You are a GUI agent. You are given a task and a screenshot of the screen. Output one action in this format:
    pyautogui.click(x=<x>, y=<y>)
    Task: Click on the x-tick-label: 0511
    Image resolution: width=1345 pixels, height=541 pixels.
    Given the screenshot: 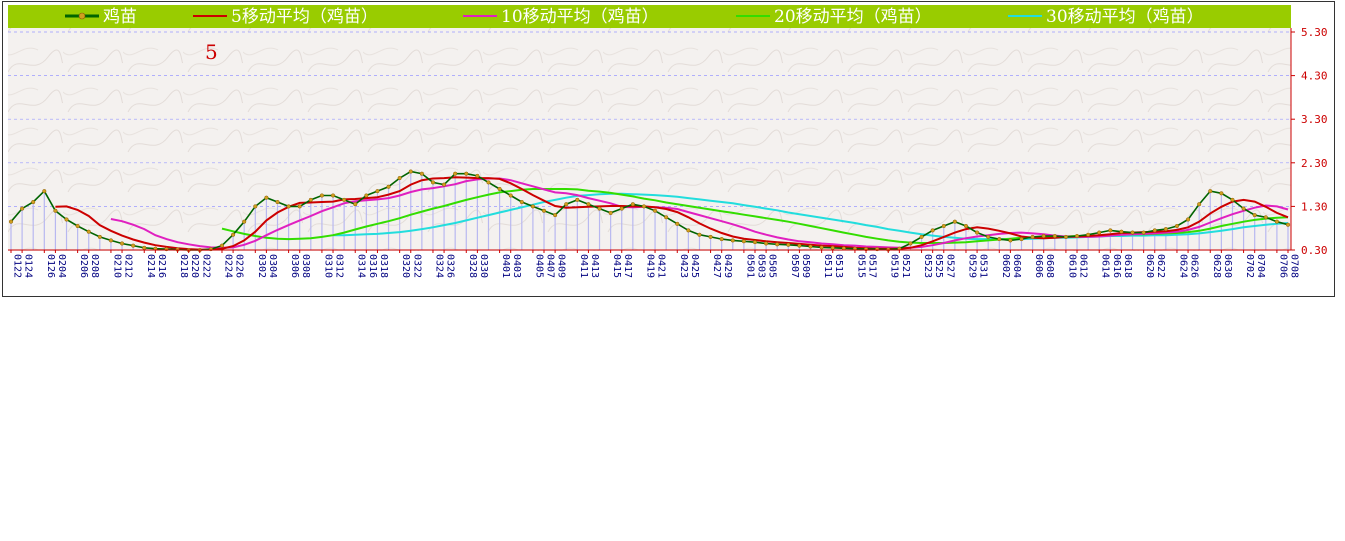 What is the action you would take?
    pyautogui.click(x=827, y=266)
    